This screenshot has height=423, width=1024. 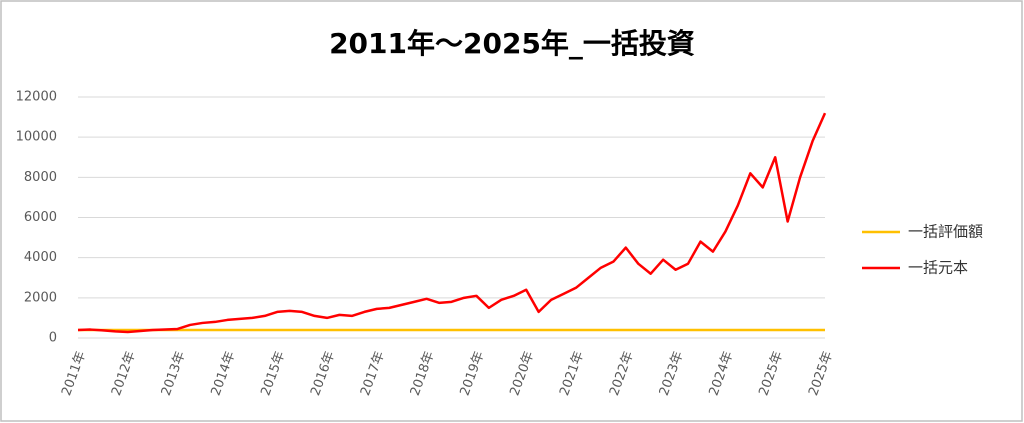 I want to click on legend-label: 一括評価額, so click(x=945, y=232).